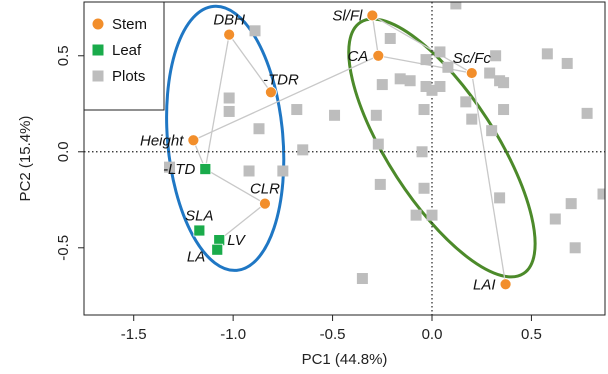  I want to click on point-label-ca: CA, so click(357, 56).